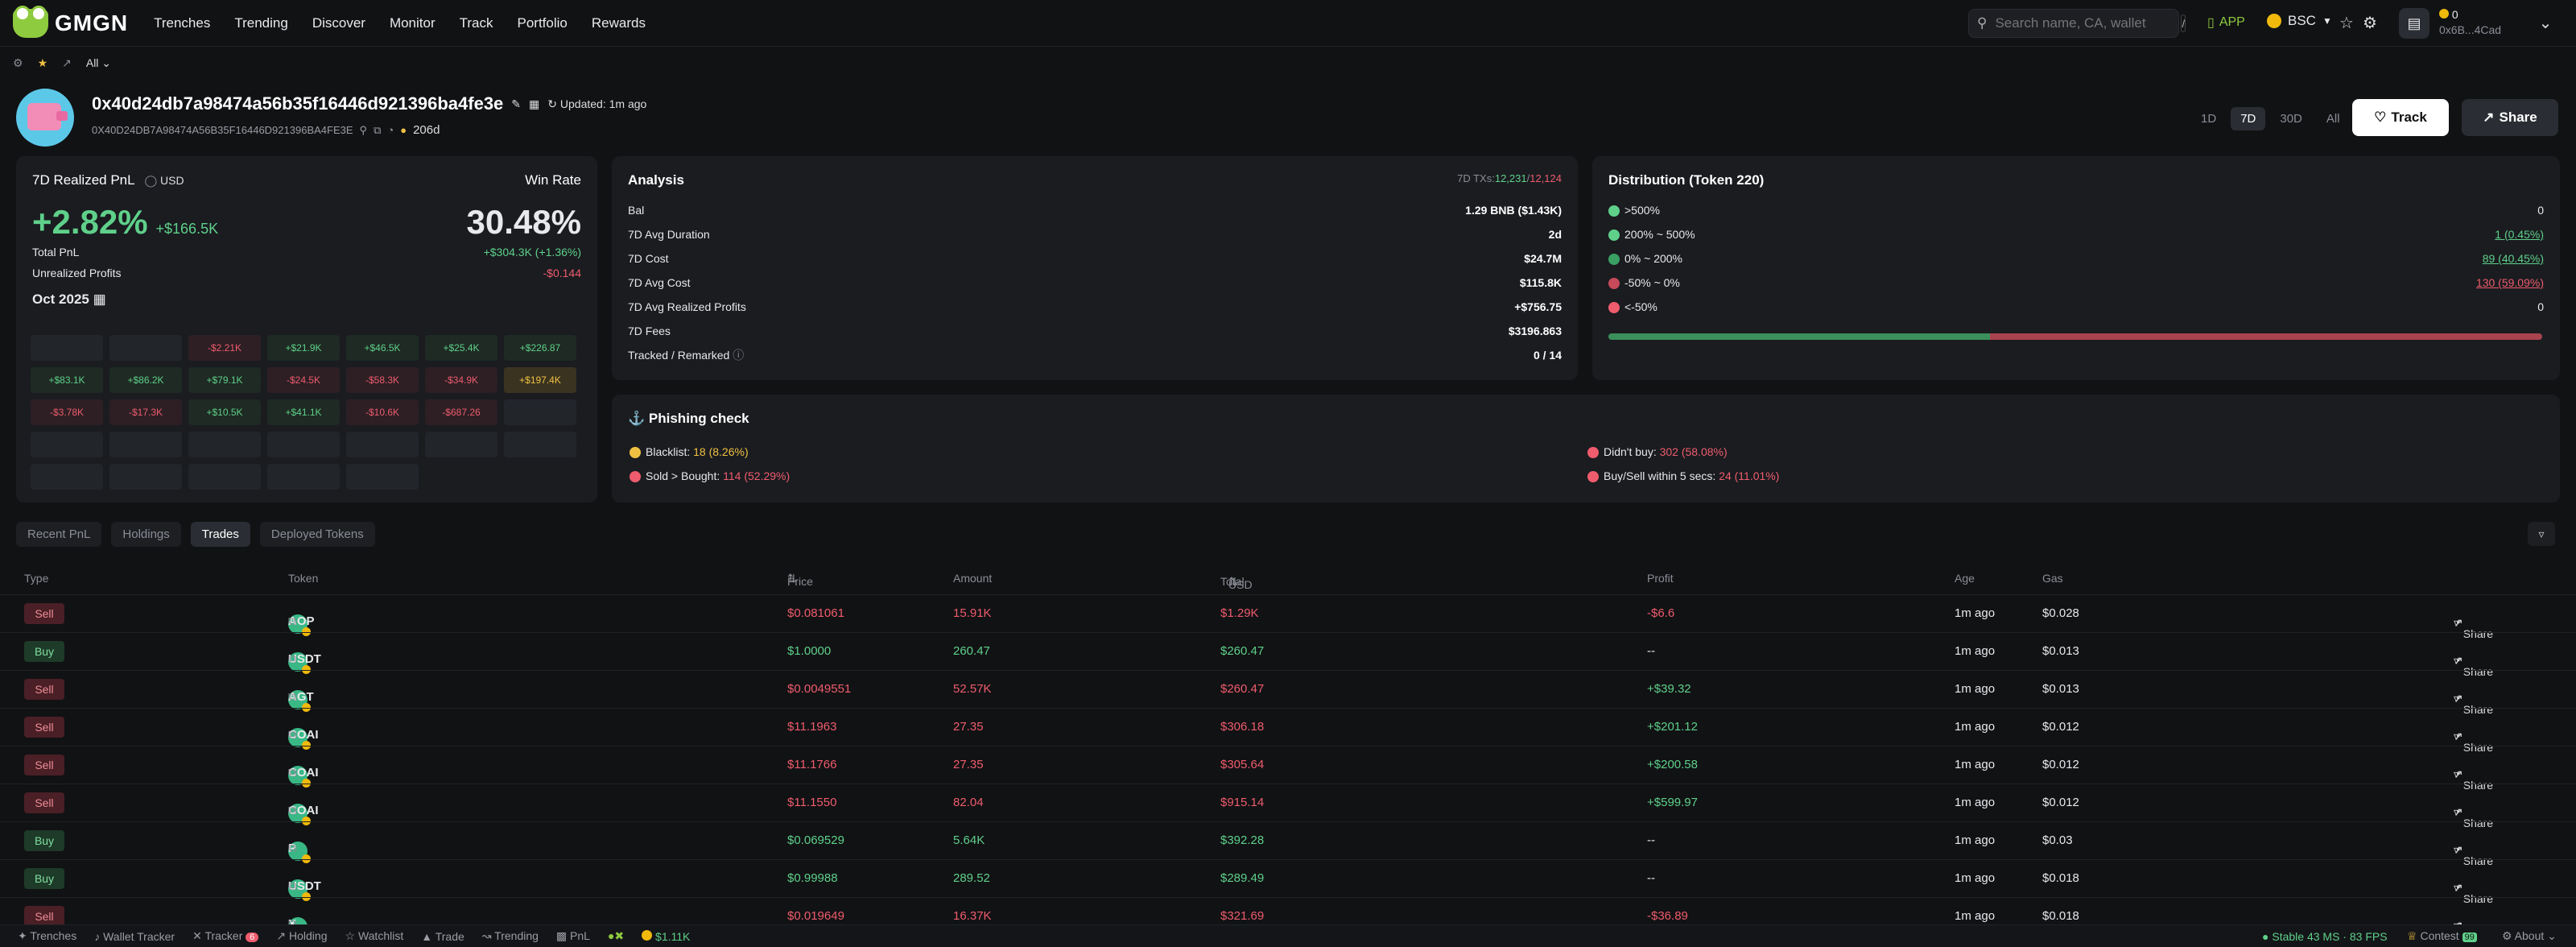 This screenshot has width=2576, height=947. I want to click on chain-selector: BSC ▼, so click(2299, 21).